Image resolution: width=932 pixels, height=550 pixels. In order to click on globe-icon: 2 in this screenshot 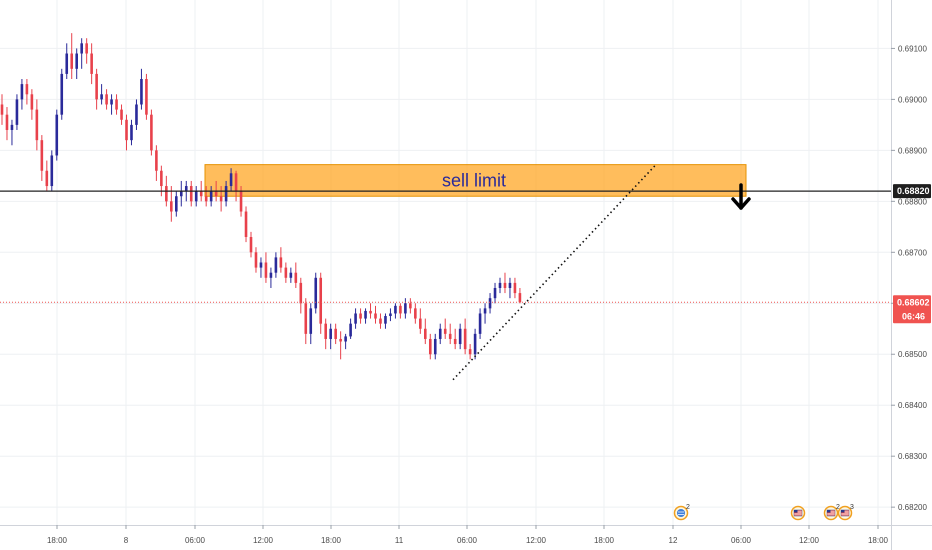, I will do `click(682, 512)`.